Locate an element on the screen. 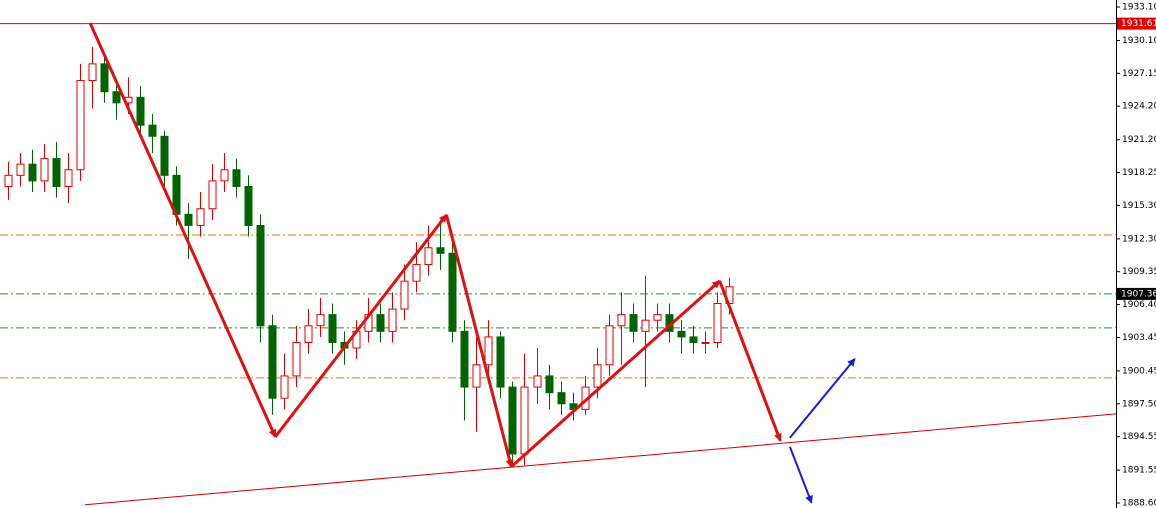 The width and height of the screenshot is (1156, 508). y-tick-label: 1918.25 is located at coordinates (1139, 173).